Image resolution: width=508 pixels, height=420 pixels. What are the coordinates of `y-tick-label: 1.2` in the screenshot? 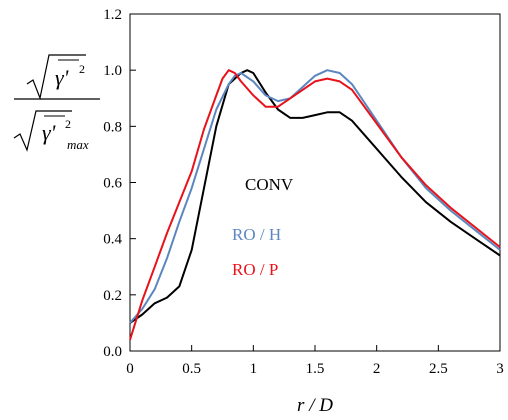 It's located at (112, 15).